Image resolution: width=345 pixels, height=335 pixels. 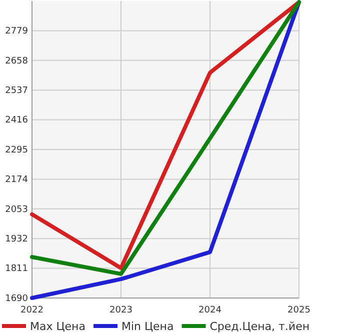 I want to click on y-tick-label: 1690, so click(x=16, y=299).